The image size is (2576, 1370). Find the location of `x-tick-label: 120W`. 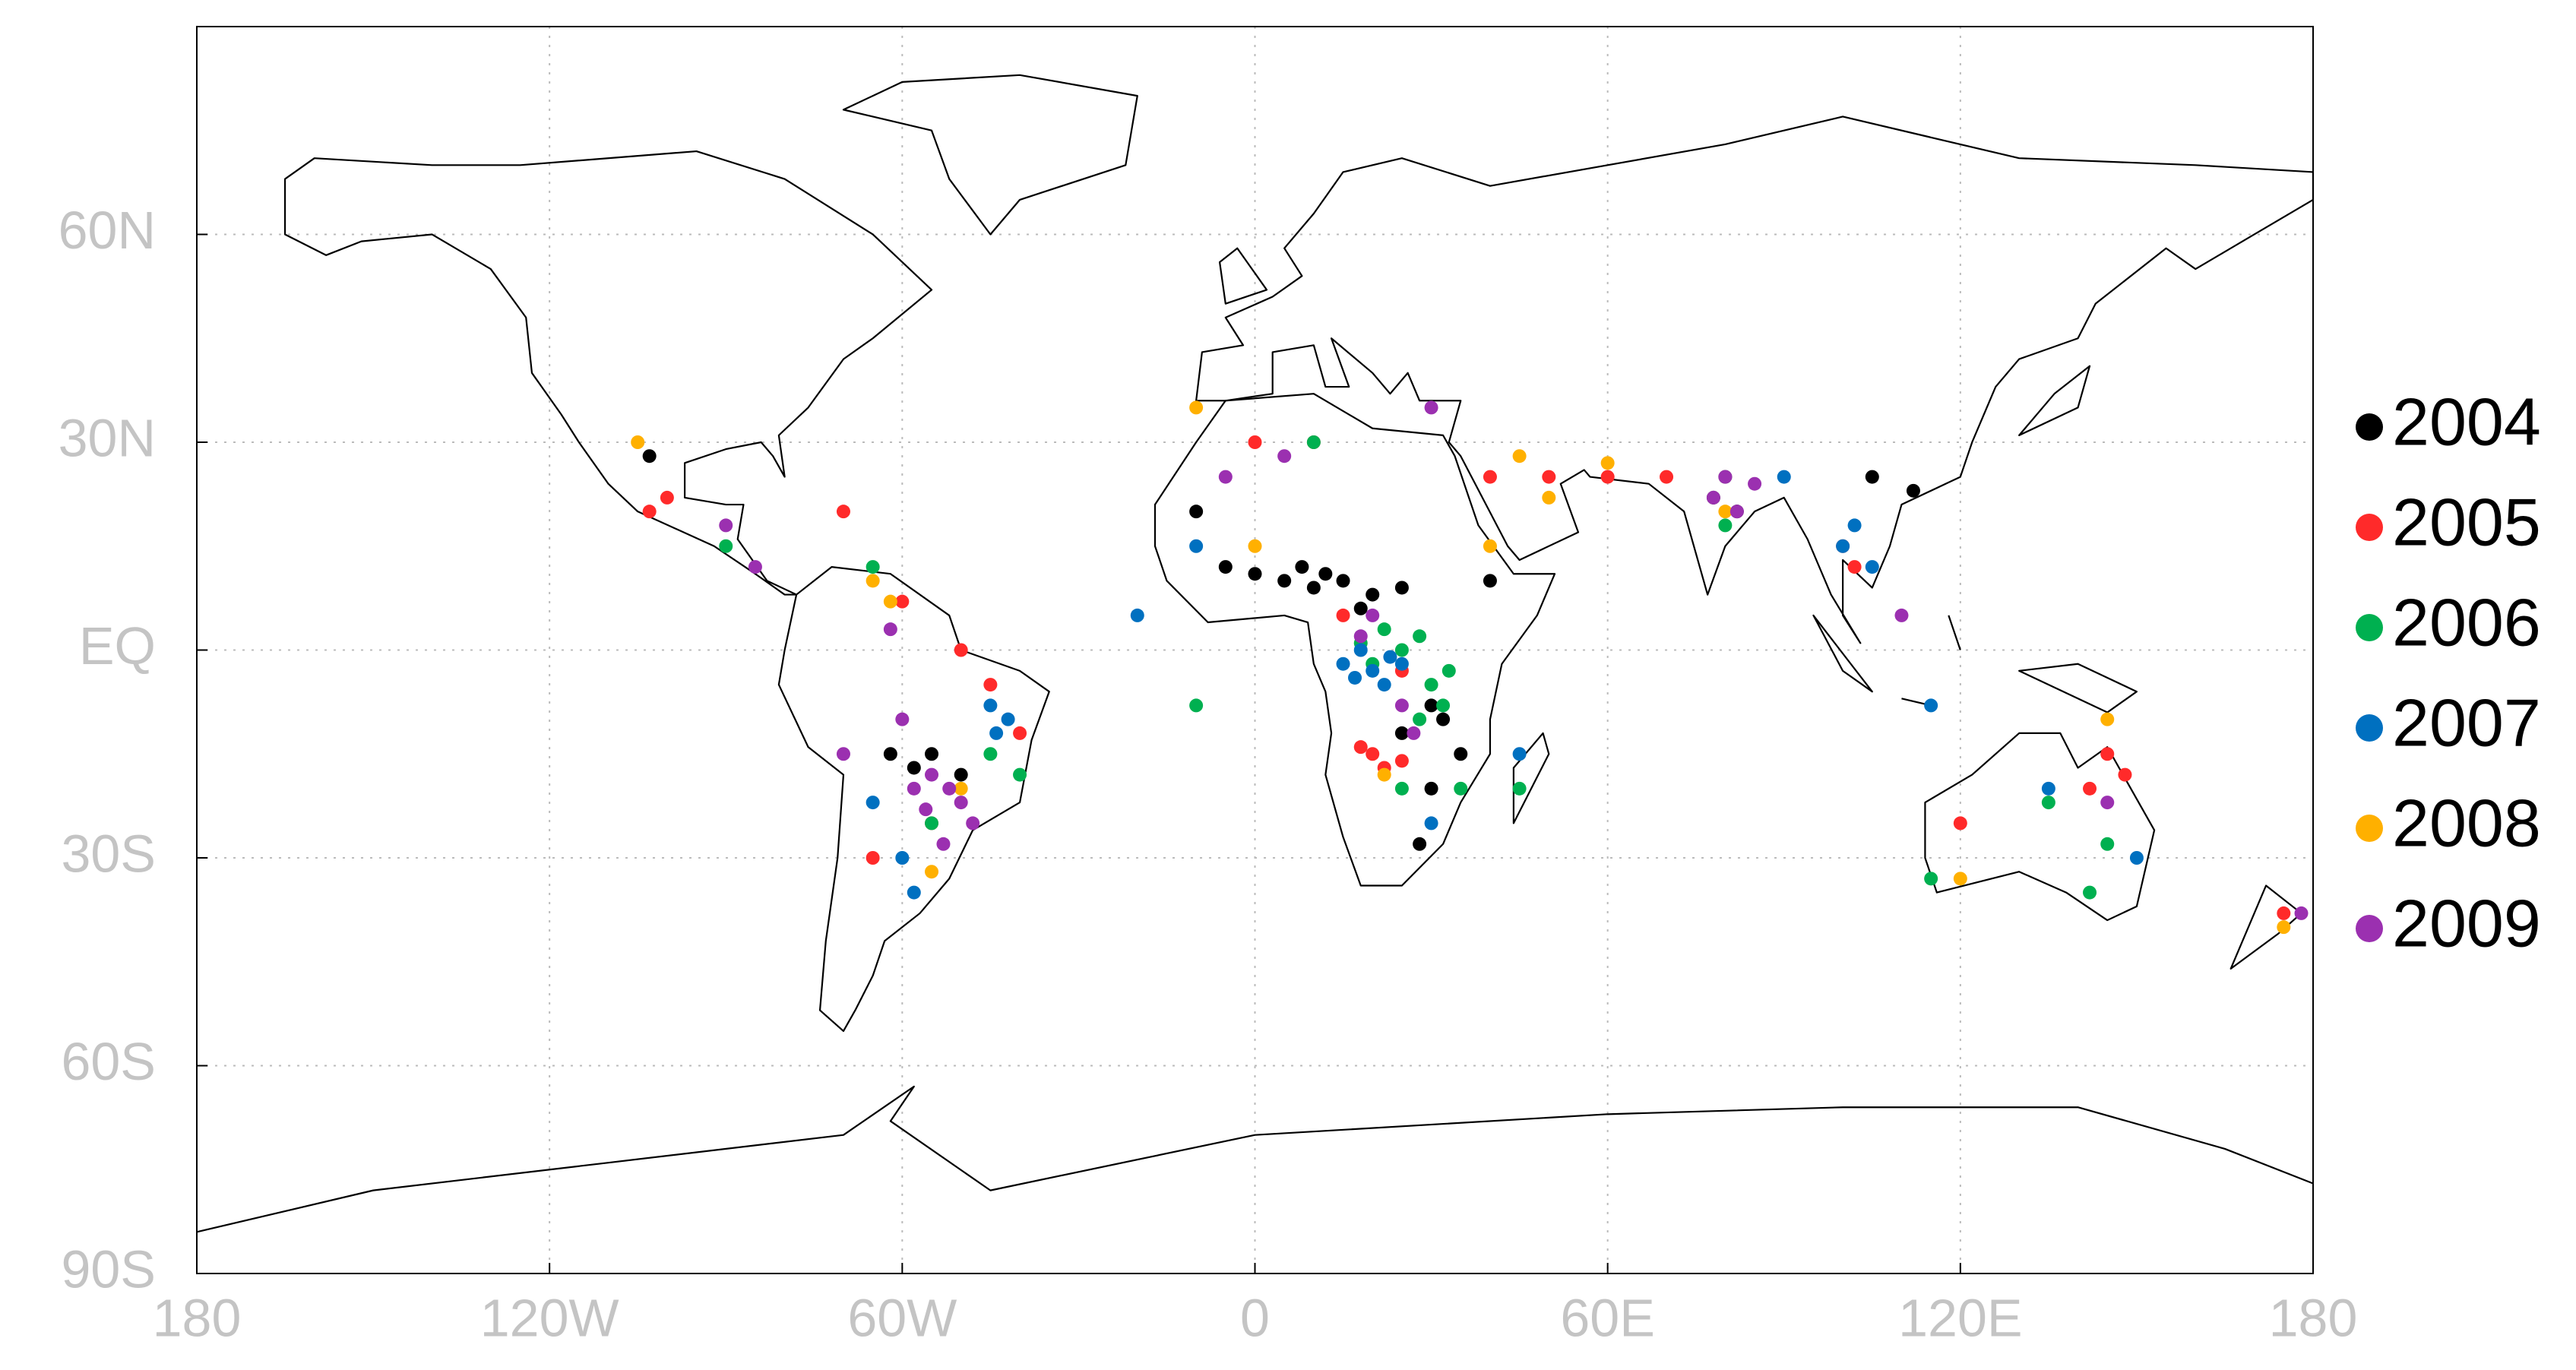

x-tick-label: 120W is located at coordinates (549, 1317).